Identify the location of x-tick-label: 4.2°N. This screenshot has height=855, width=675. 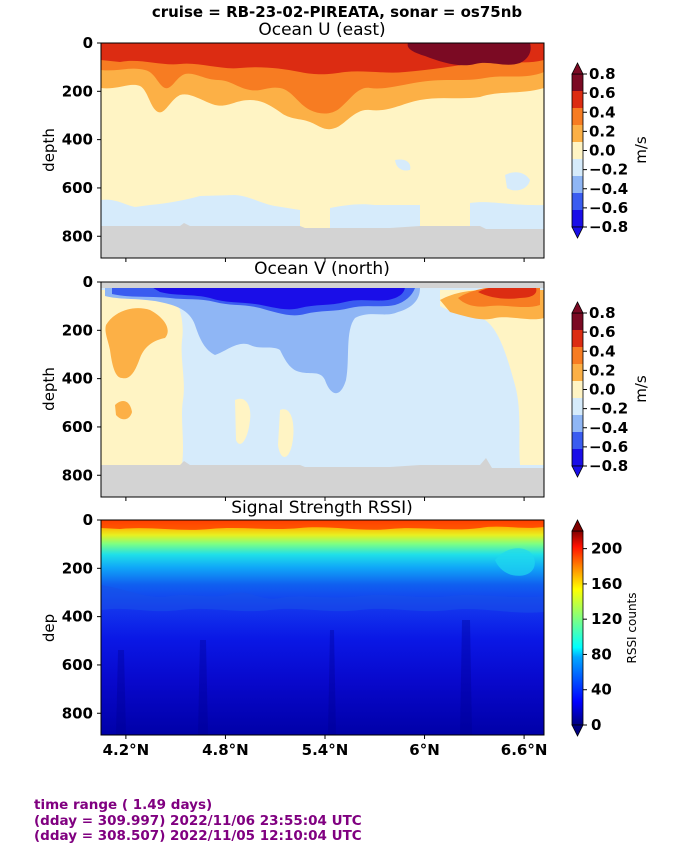
(126, 750).